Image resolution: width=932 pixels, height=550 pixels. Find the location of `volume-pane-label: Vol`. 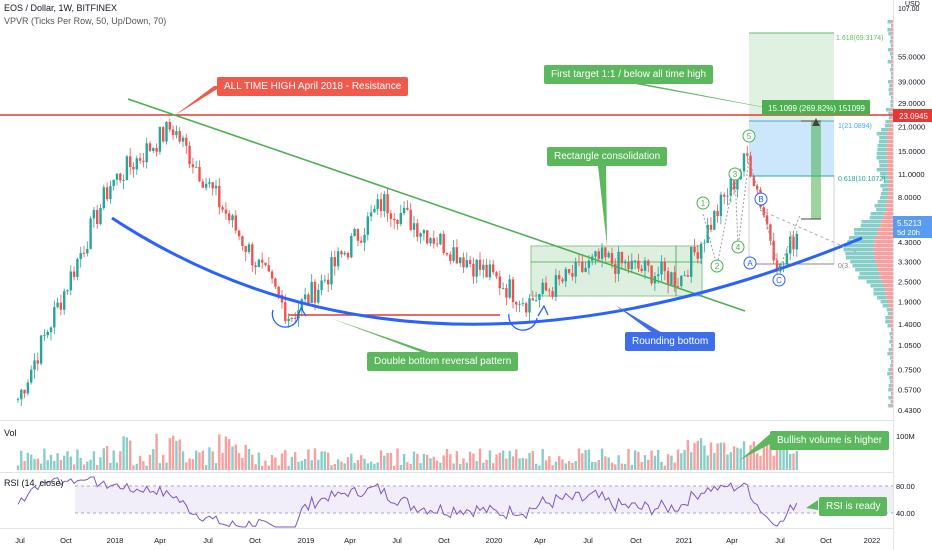

volume-pane-label: Vol is located at coordinates (10, 433).